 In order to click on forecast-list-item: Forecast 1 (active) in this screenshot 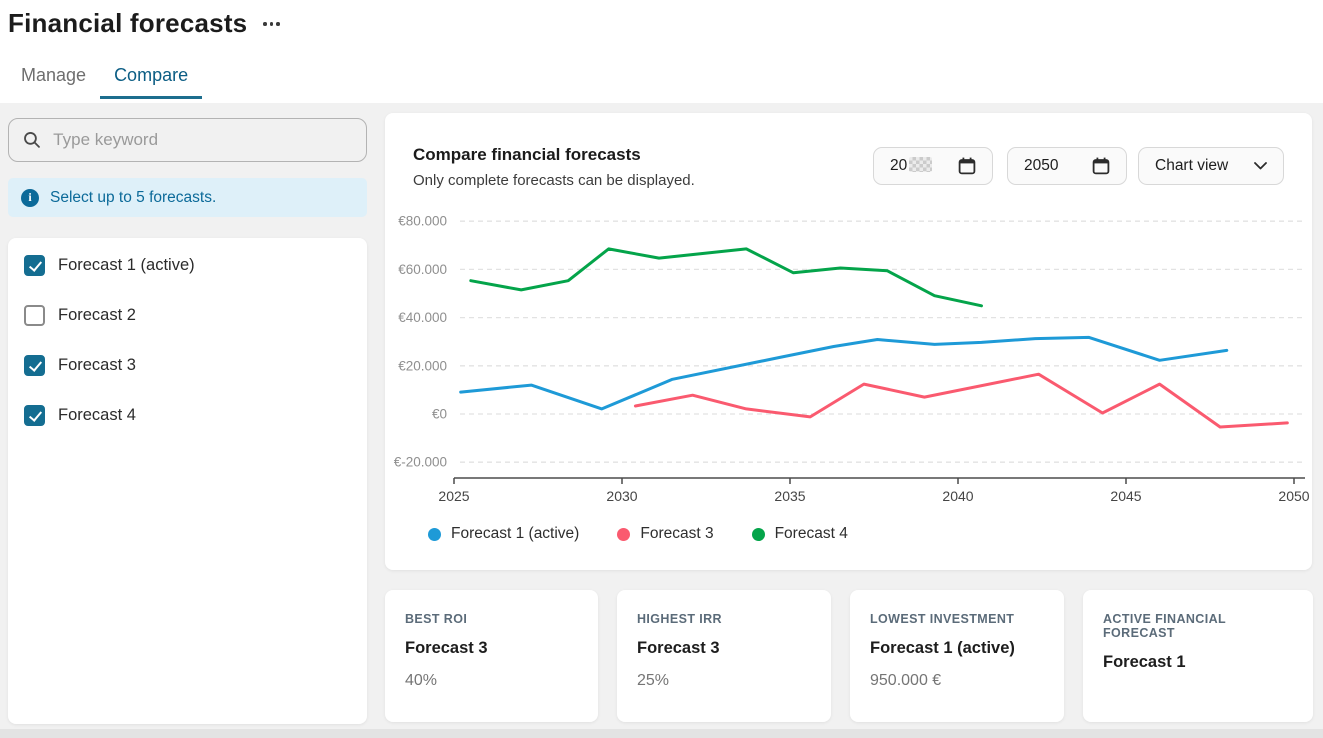, I will do `click(187, 265)`.